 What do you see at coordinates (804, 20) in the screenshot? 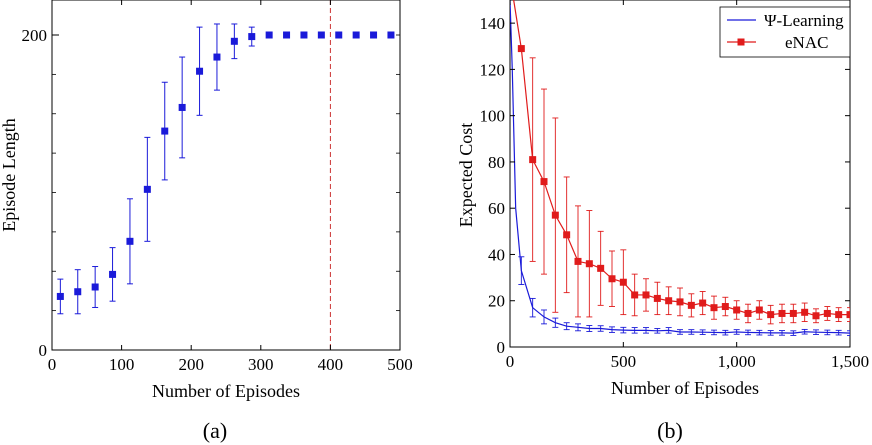
I see `legend-entry-psi: Ψ-Learning` at bounding box center [804, 20].